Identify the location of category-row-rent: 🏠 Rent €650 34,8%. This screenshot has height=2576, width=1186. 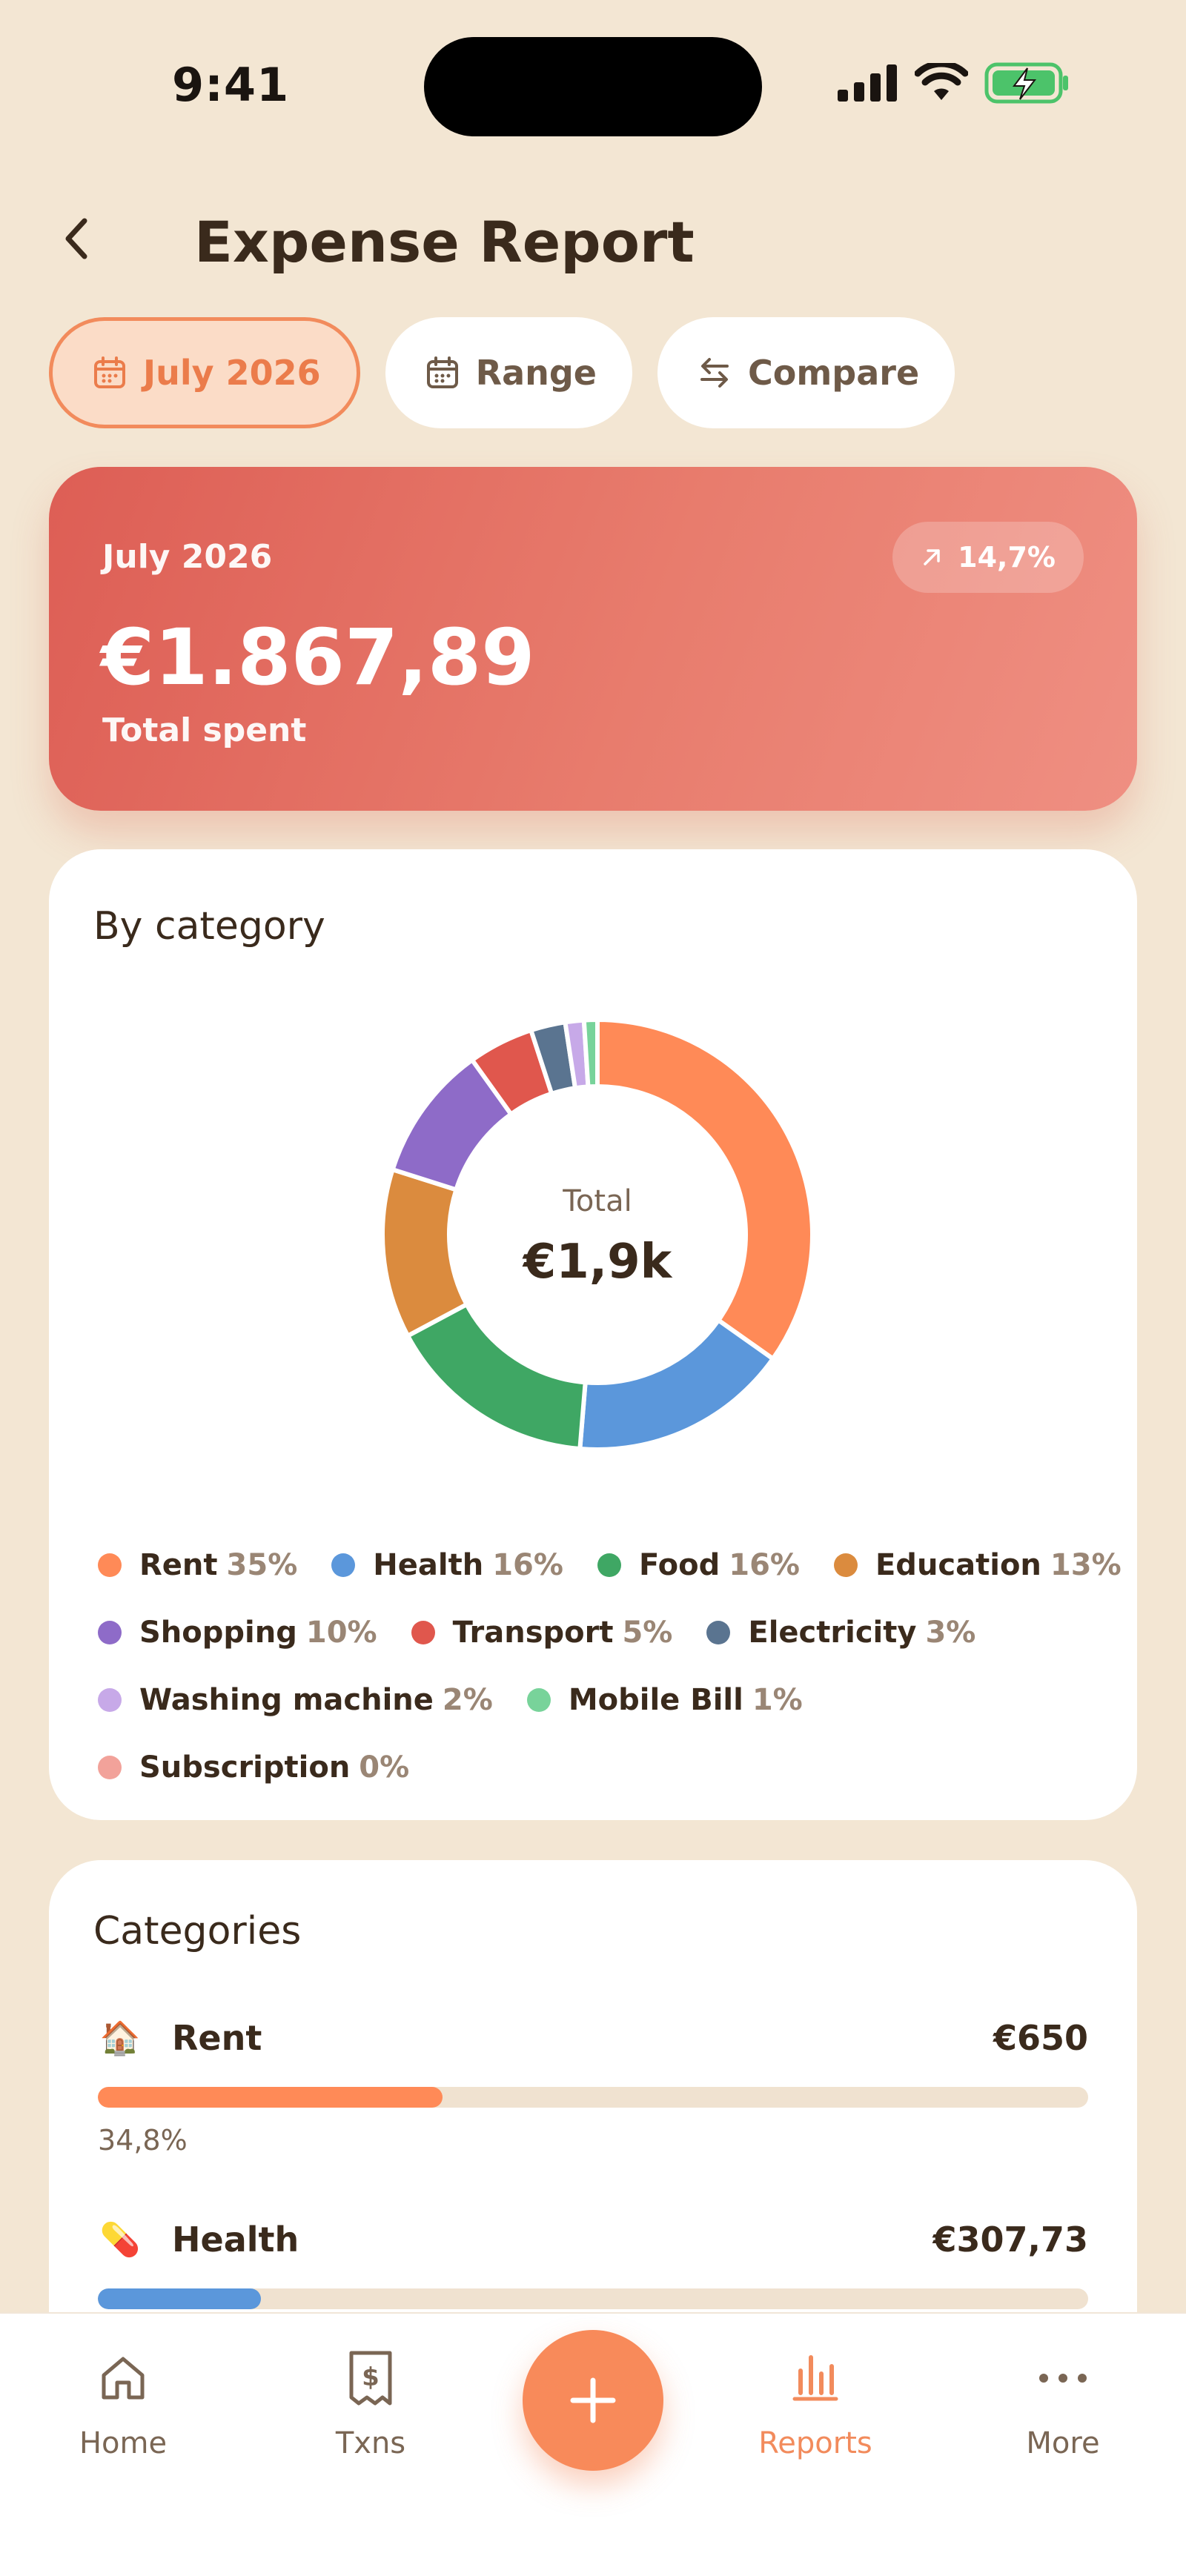
(593, 2082).